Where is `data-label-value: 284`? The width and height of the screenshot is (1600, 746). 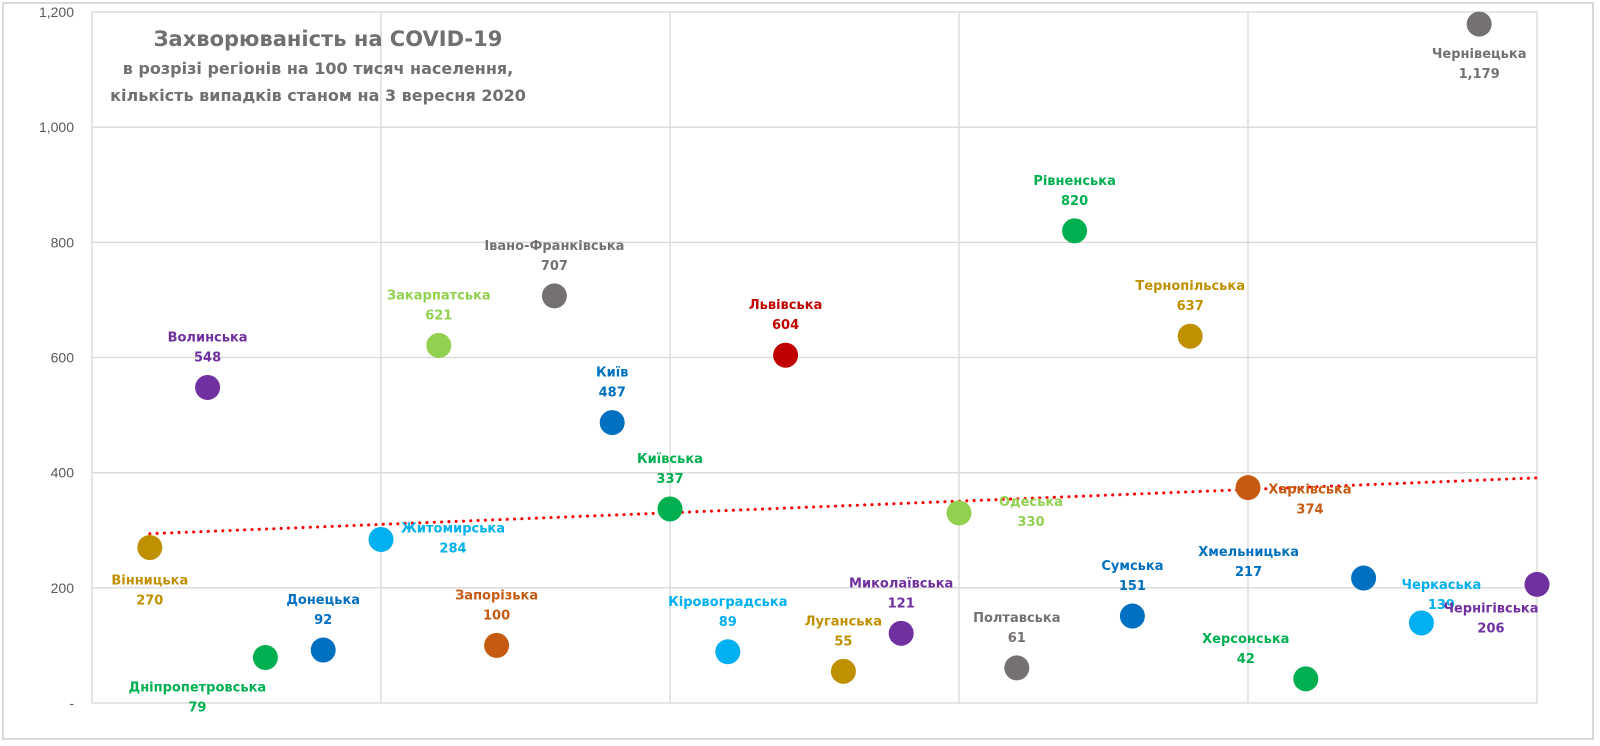 data-label-value: 284 is located at coordinates (452, 548).